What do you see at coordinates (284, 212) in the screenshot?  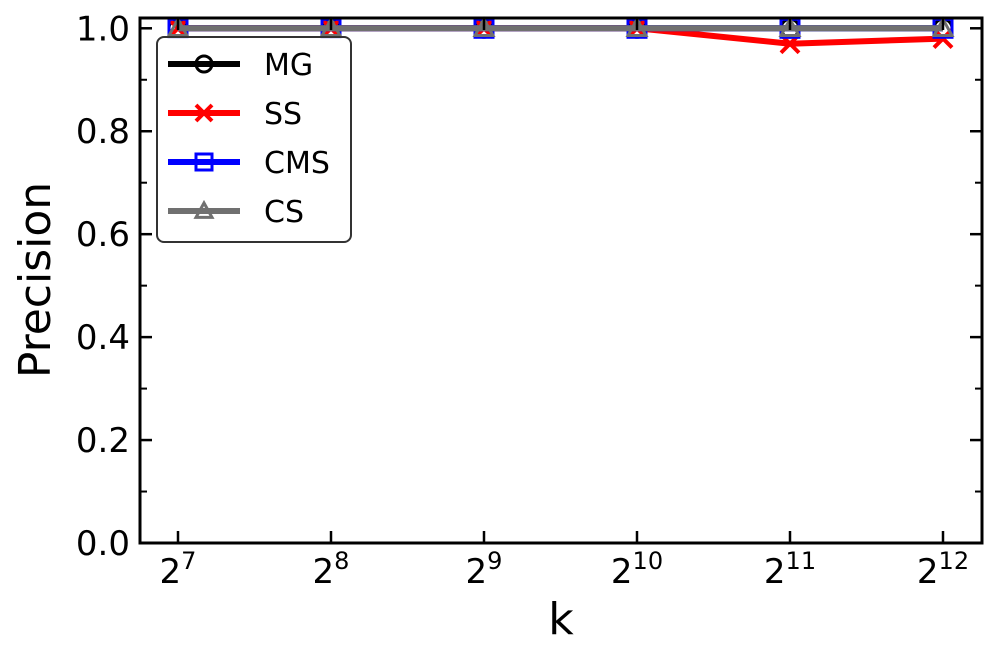 I see `legend-label: CS` at bounding box center [284, 212].